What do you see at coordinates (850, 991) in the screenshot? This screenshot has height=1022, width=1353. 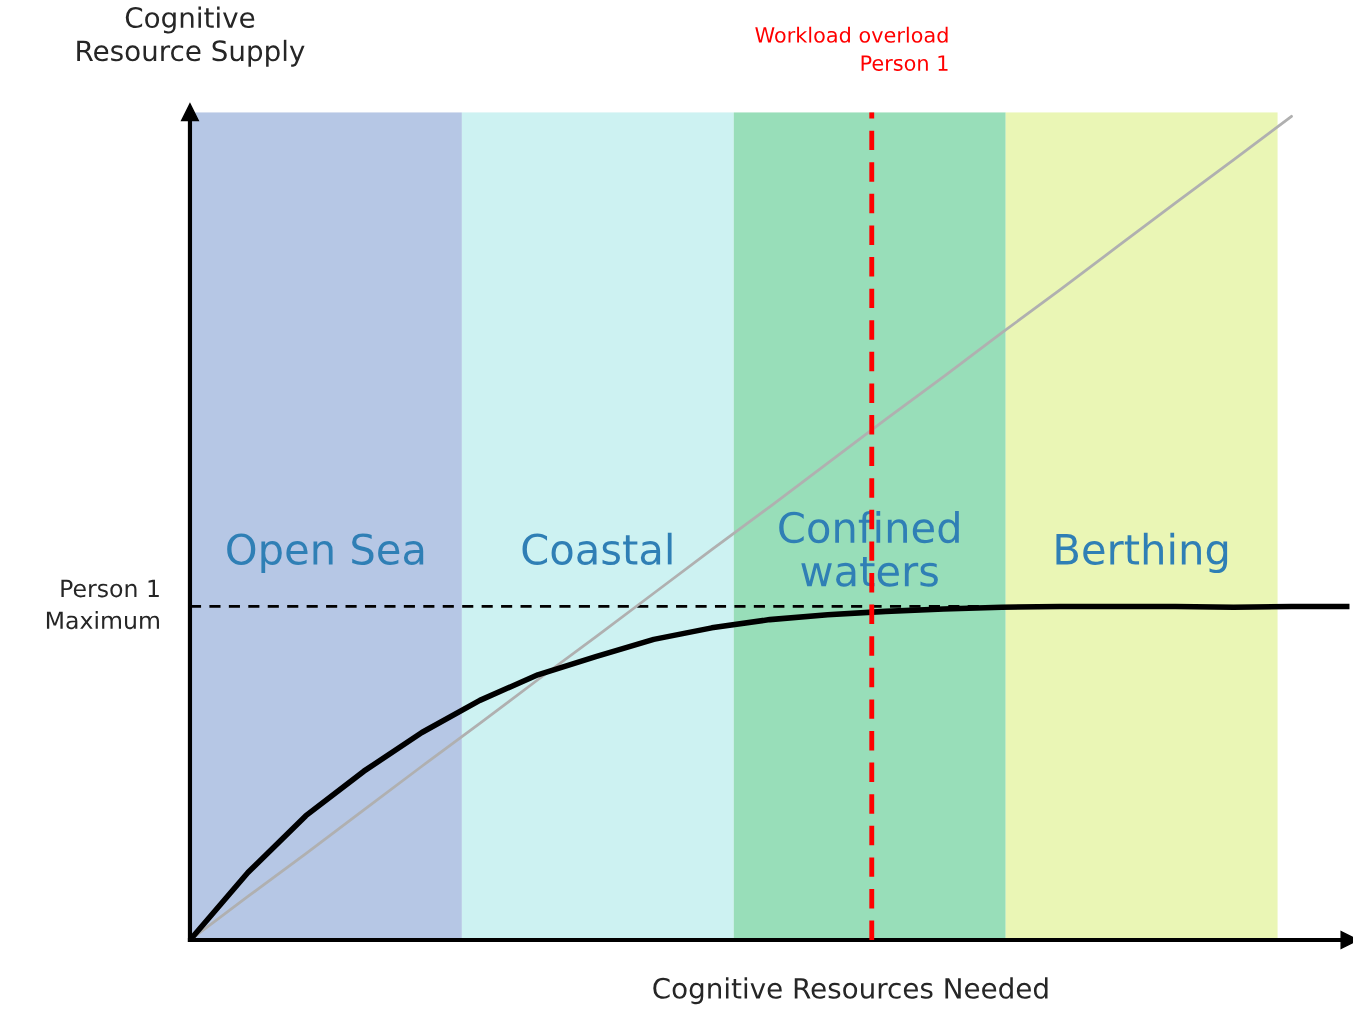 I see `x-axis-title: Cognitive Resources Needed` at bounding box center [850, 991].